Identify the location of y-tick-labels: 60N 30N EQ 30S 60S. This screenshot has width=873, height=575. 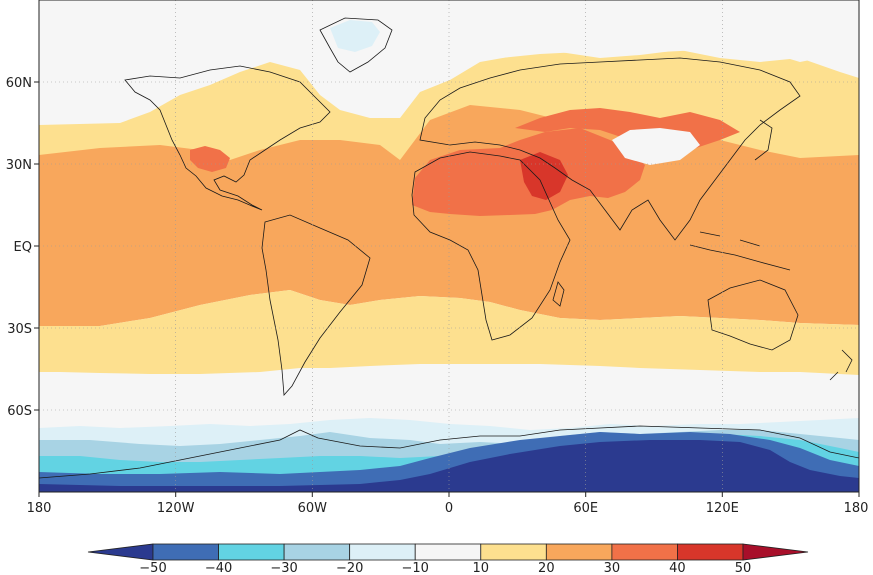
(19, 247).